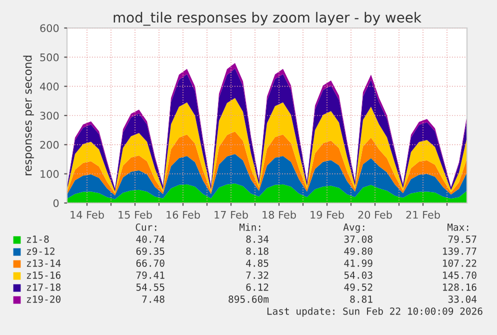 This screenshot has height=335, width=497. I want to click on text: 66.70, so click(150, 263).